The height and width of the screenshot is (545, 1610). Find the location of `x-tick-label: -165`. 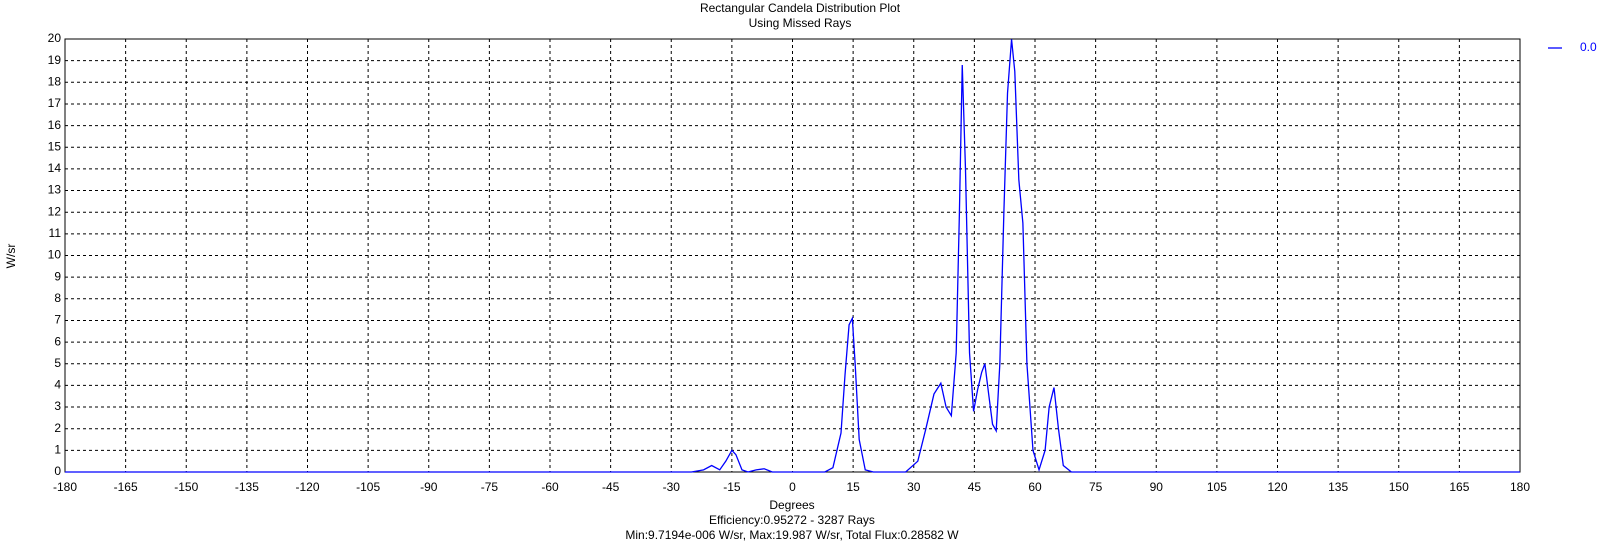

x-tick-label: -165 is located at coordinates (126, 487).